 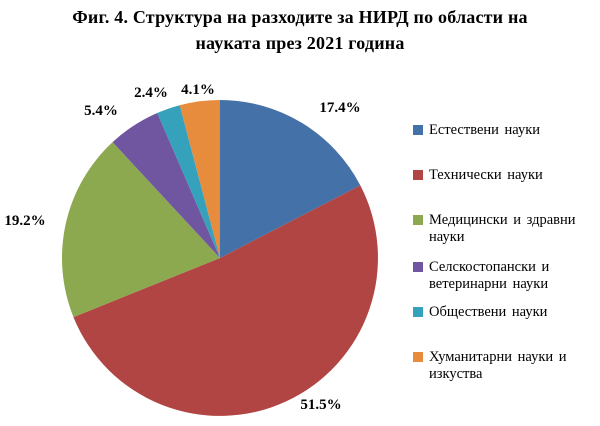 I want to click on legend-item: Обществени науки, so click(x=505, y=312).